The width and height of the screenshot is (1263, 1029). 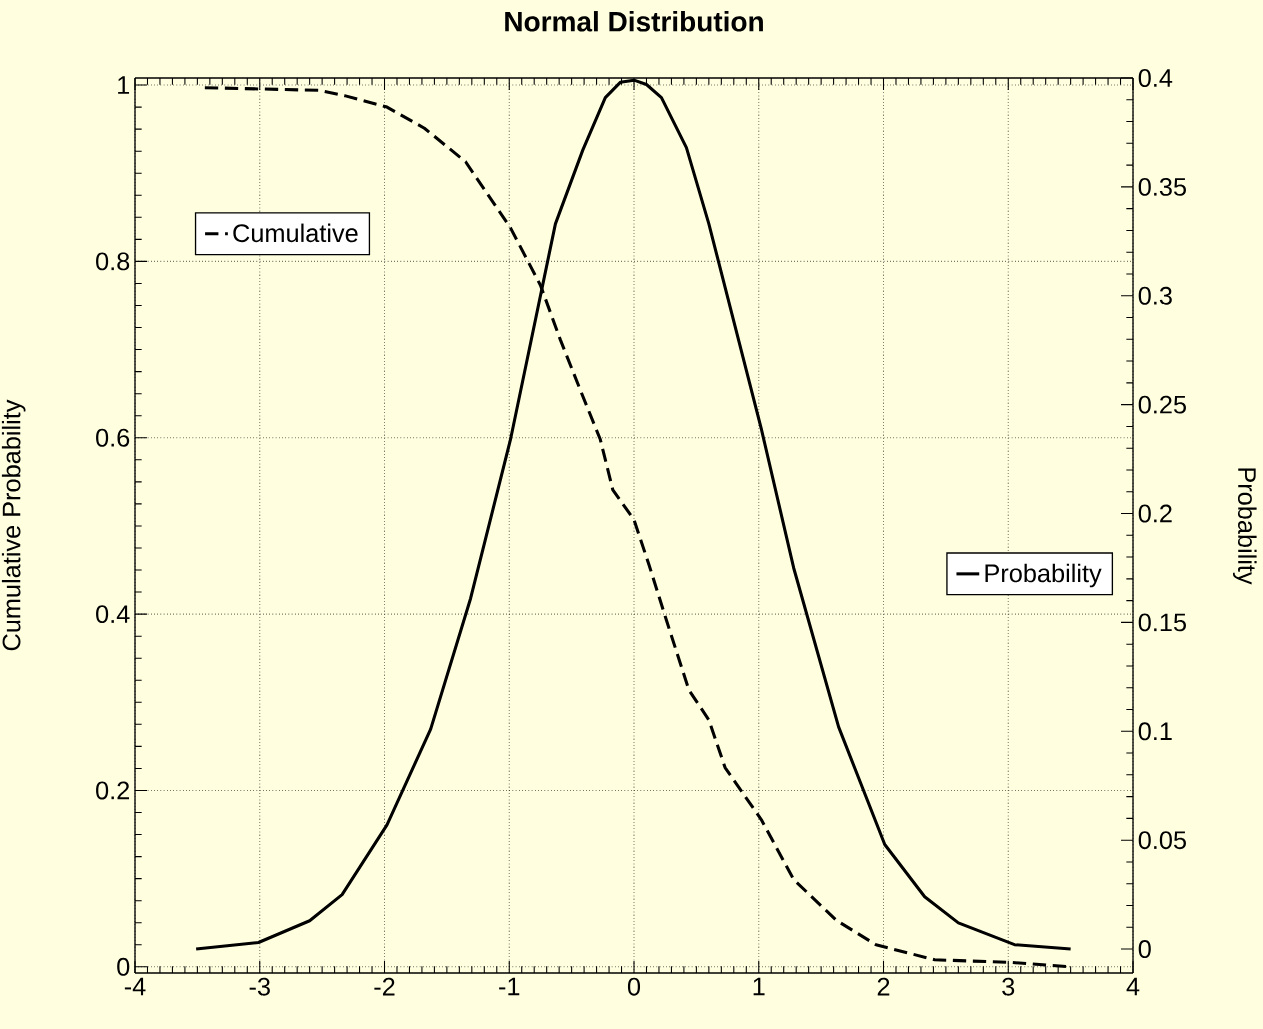 What do you see at coordinates (135, 986) in the screenshot?
I see `x-tick-label: -4` at bounding box center [135, 986].